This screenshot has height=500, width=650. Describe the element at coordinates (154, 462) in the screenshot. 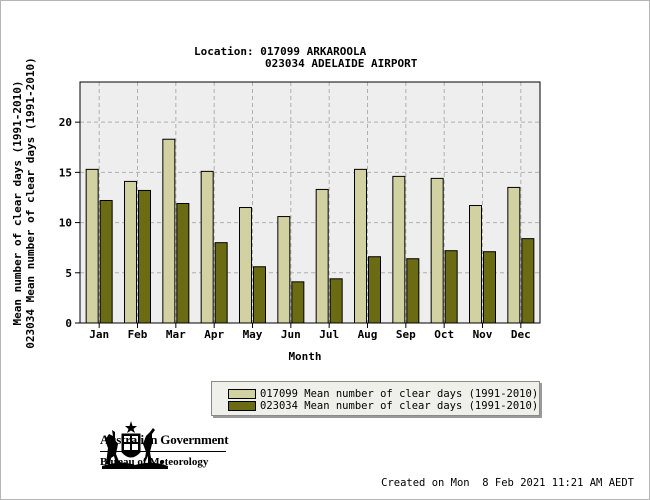

I see `gov-subtitle: Bureau of Meteorology` at that location.